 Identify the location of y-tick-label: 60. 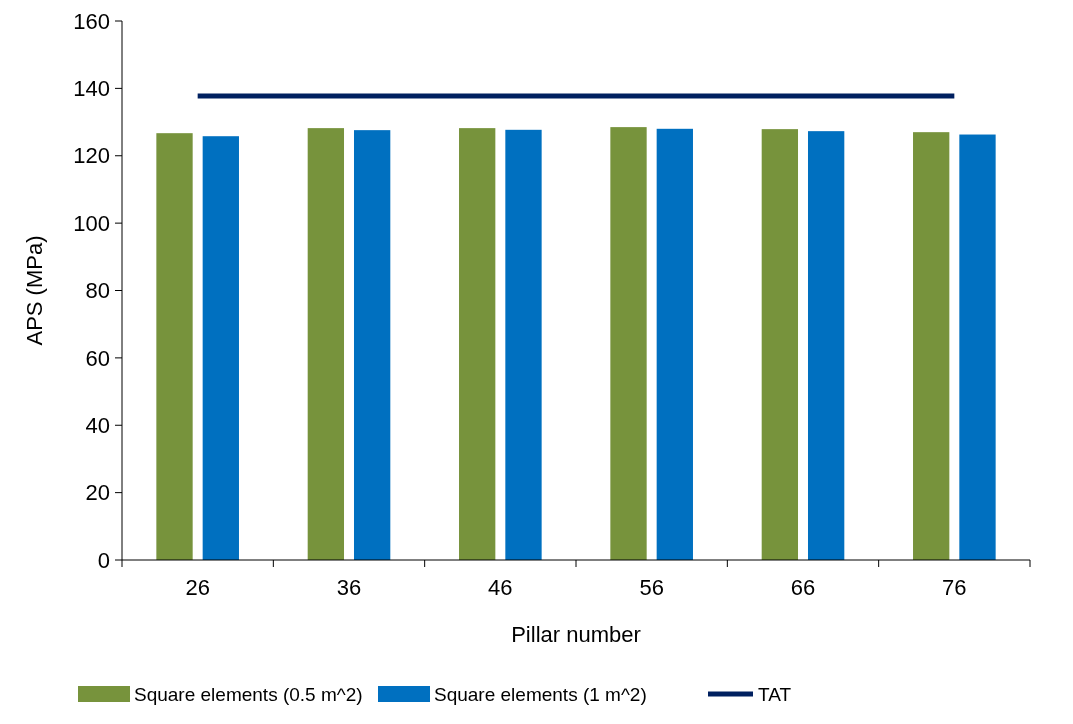
(97, 358).